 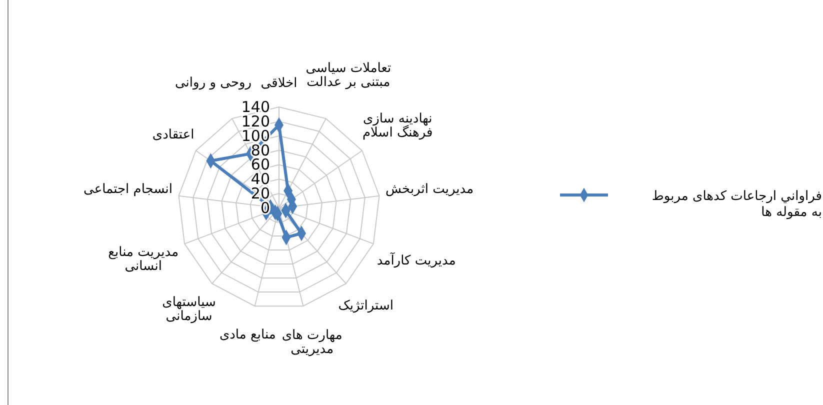 I want to click on spoke-label: نهادینه سازی فرهنگ اسلام, so click(x=397, y=126).